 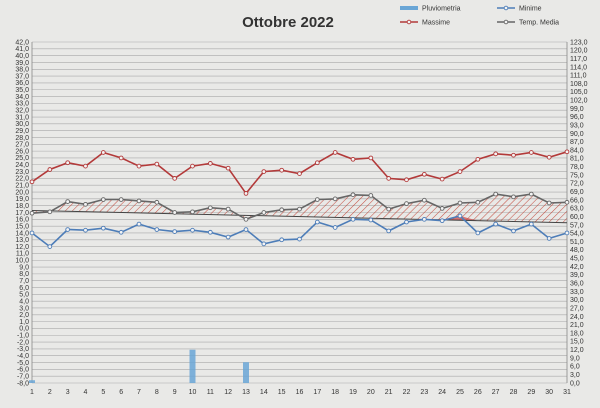 I want to click on y-right-tick-label: 0,0, so click(x=575, y=383).